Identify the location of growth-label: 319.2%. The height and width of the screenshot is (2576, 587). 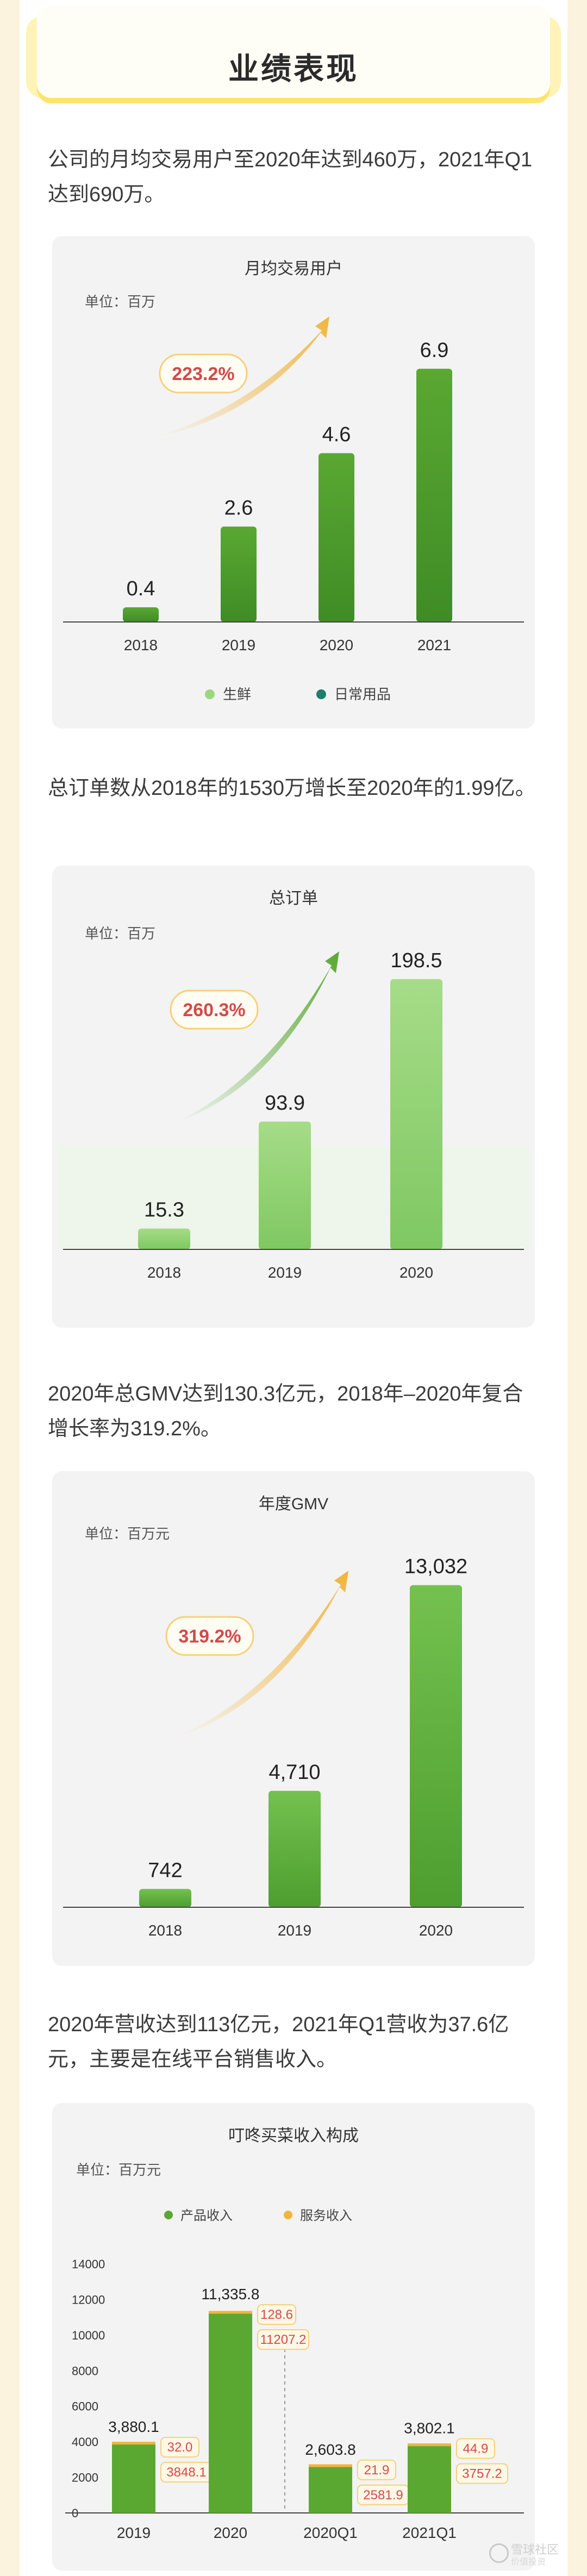
(210, 1636).